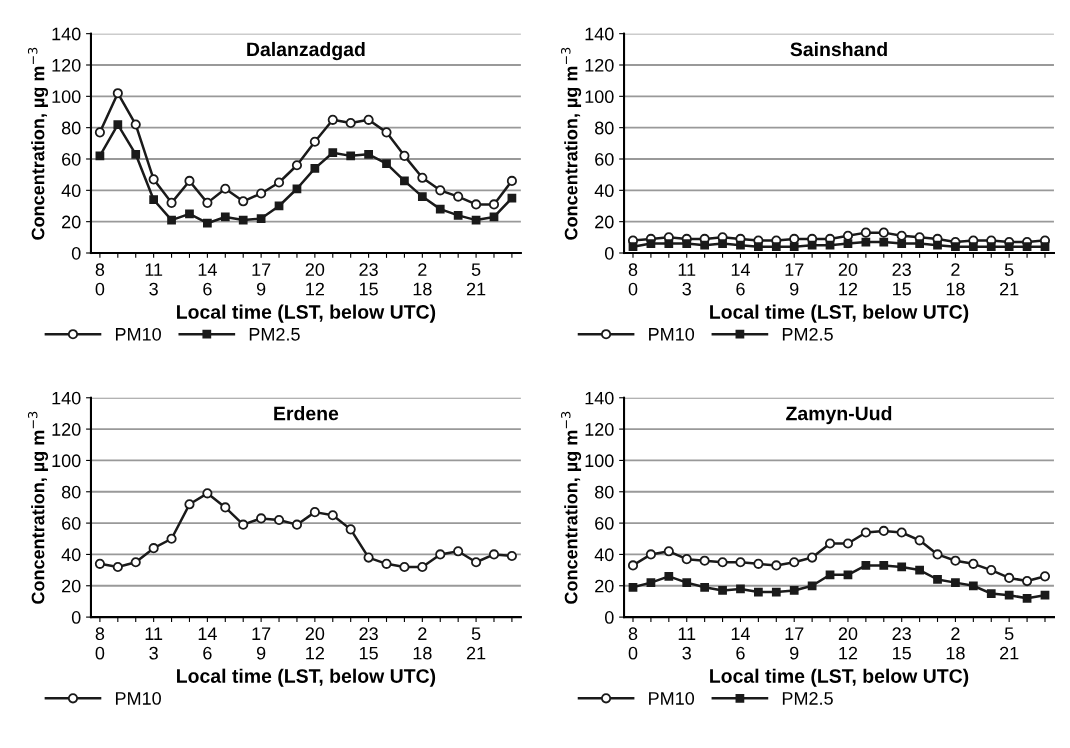 Image resolution: width=1070 pixels, height=748 pixels. What do you see at coordinates (306, 413) in the screenshot?
I see `chart-title: Erdene` at bounding box center [306, 413].